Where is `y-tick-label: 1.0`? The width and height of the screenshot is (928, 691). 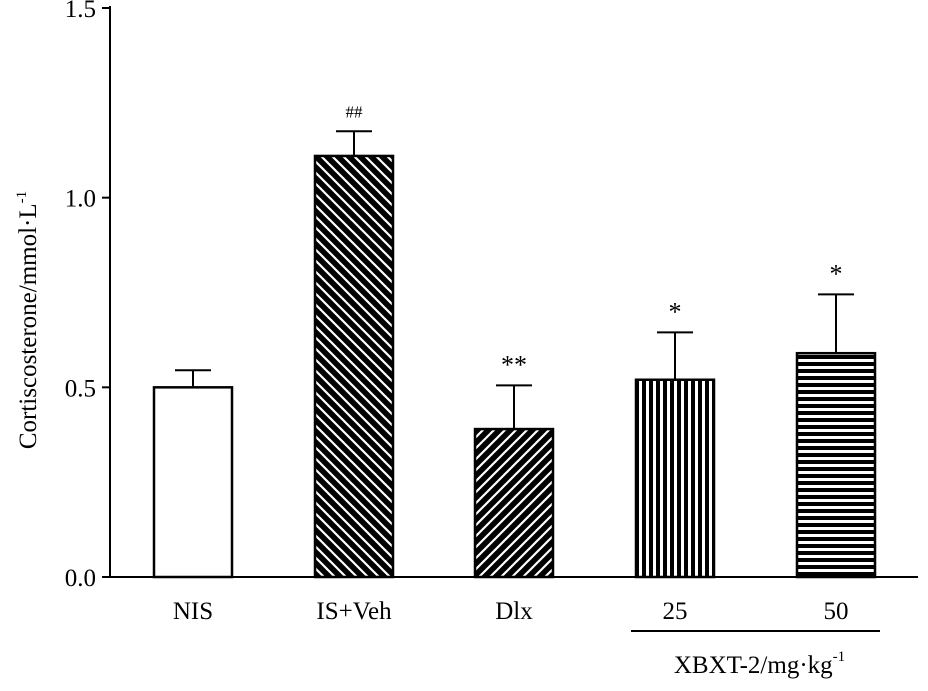 y-tick-label: 1.0 is located at coordinates (80, 199).